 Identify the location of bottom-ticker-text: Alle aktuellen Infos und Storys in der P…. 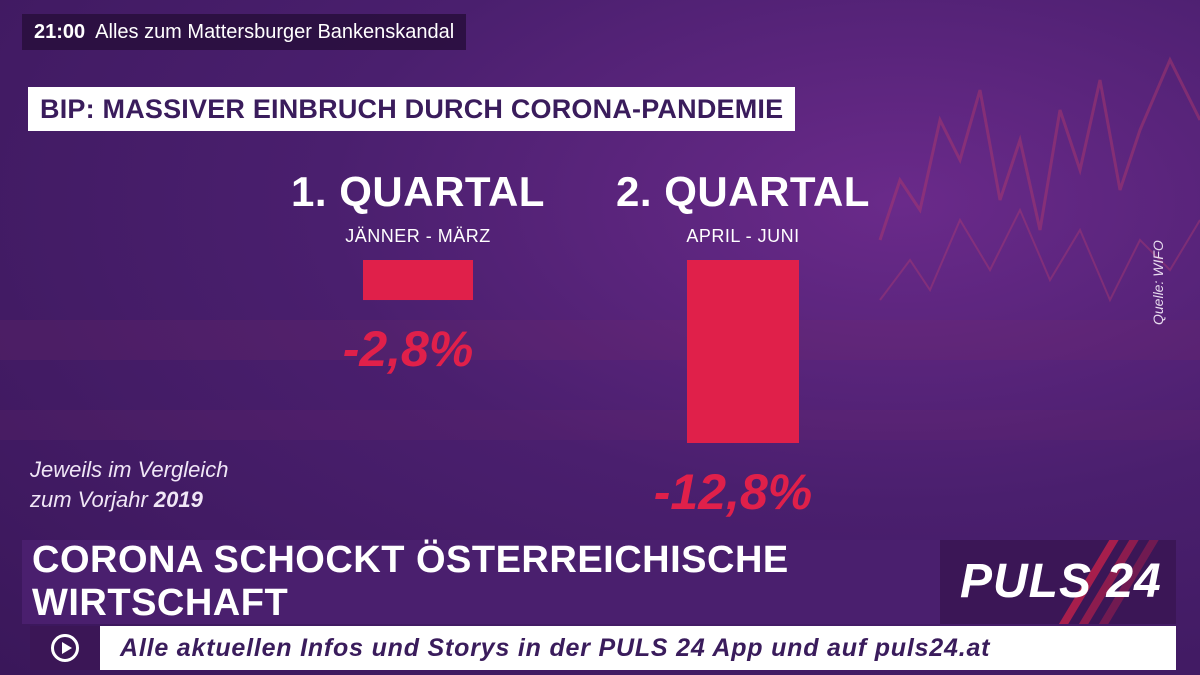
(555, 647).